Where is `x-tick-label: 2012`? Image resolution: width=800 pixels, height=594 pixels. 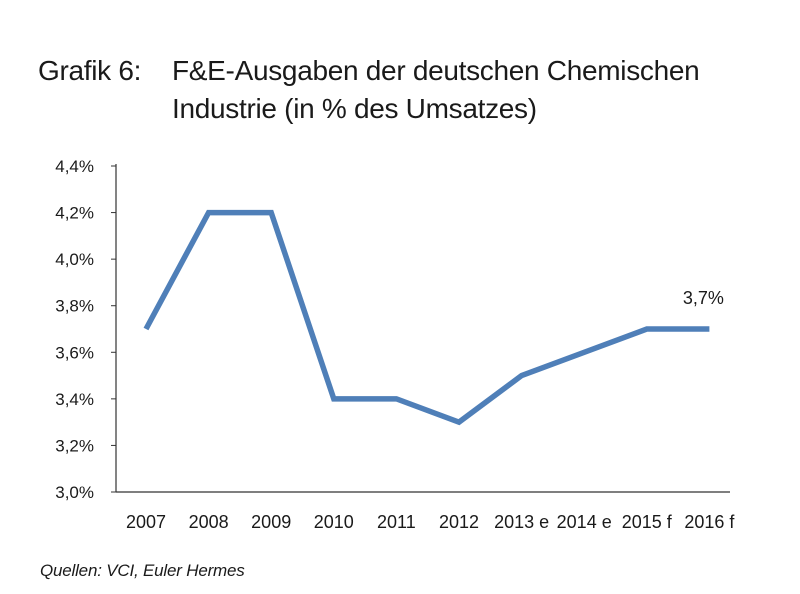 x-tick-label: 2012 is located at coordinates (459, 522).